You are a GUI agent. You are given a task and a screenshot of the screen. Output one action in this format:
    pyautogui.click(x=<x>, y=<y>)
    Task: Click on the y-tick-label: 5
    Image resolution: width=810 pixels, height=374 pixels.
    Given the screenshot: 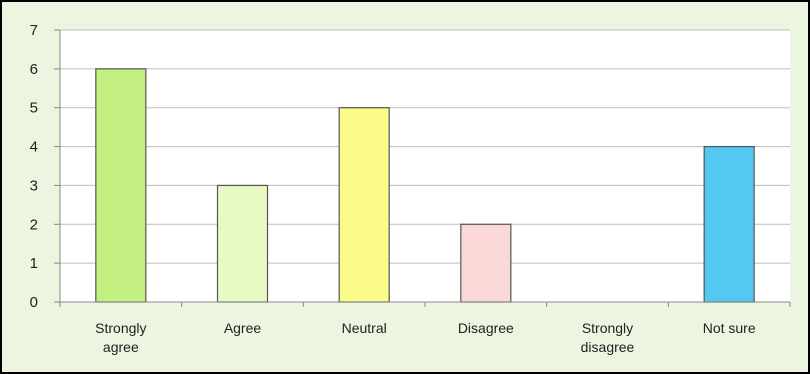 What is the action you would take?
    pyautogui.click(x=34, y=108)
    